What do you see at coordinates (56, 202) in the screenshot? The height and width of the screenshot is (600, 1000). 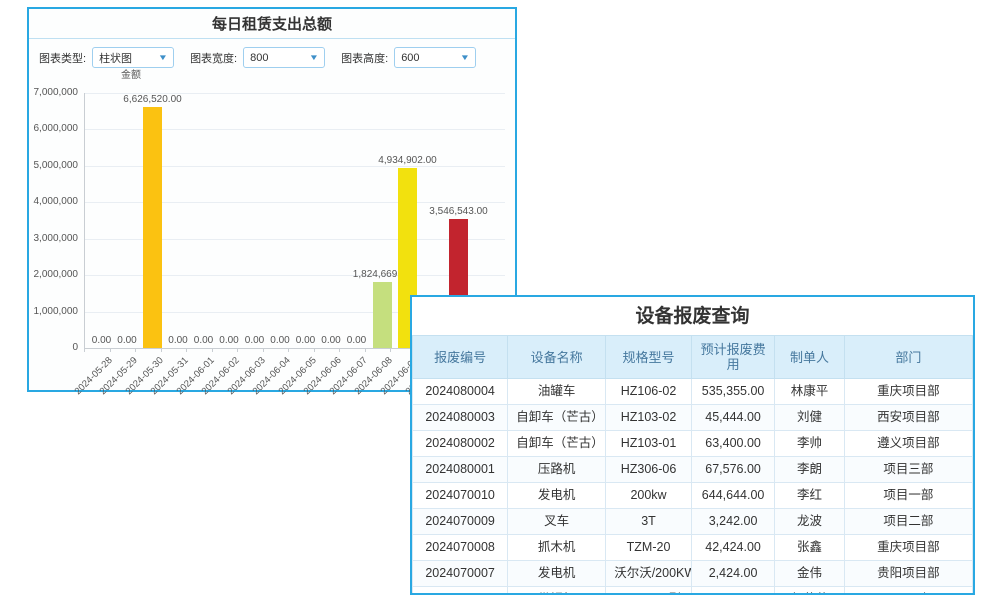 I see `y-axis-tick-label: 4,000,000` at bounding box center [56, 202].